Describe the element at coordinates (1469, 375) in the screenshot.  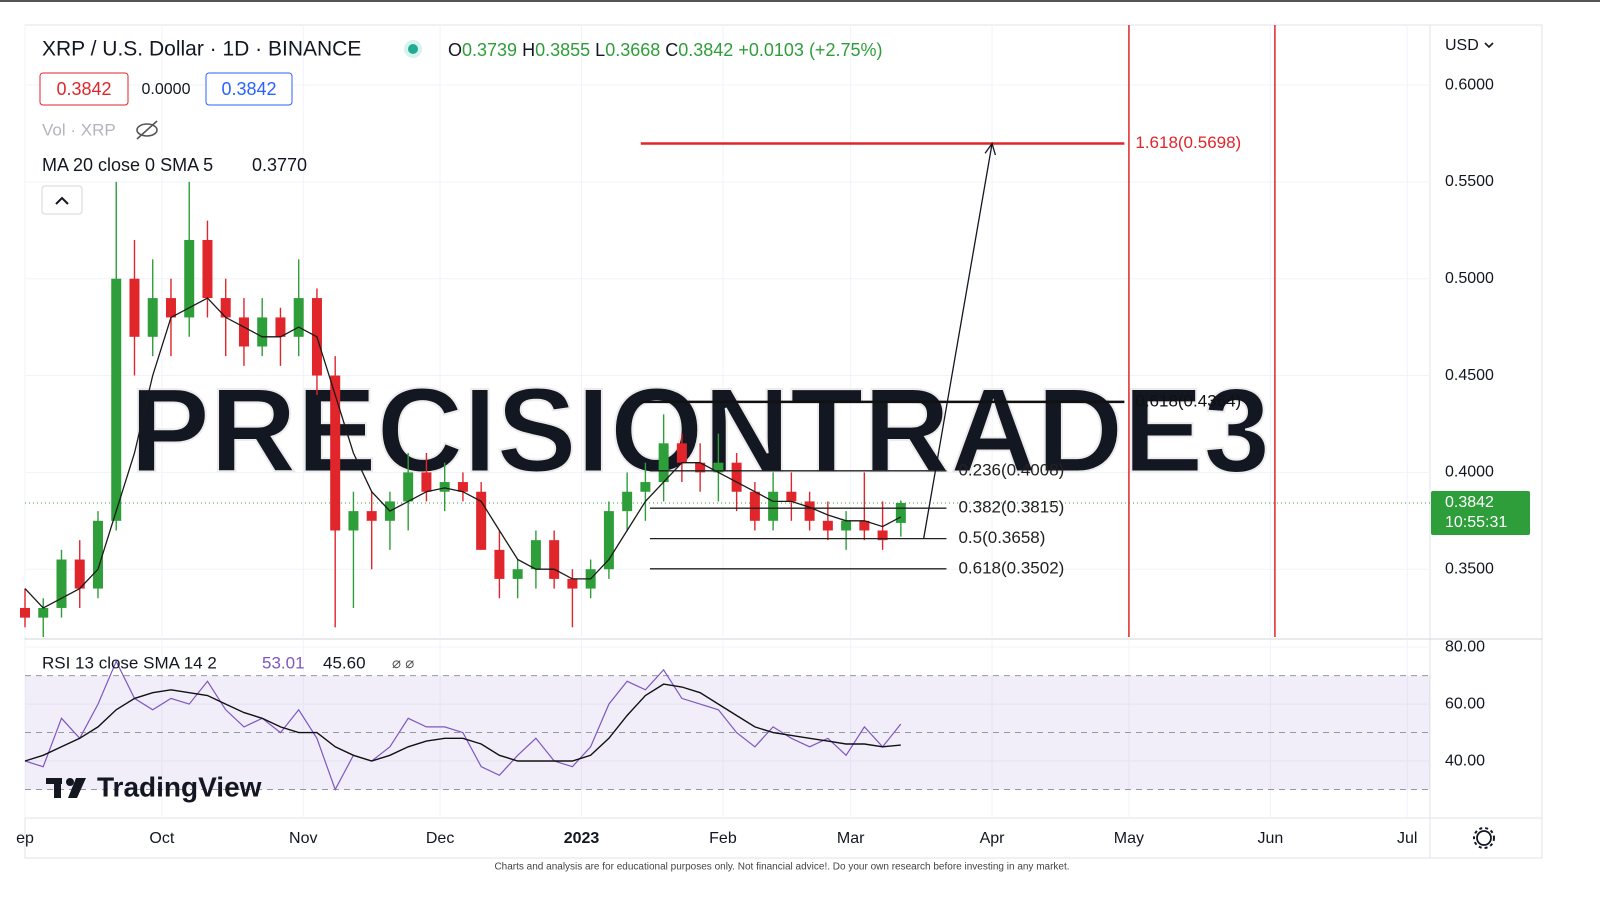
I see `y-tick-label: 0.4500` at that location.